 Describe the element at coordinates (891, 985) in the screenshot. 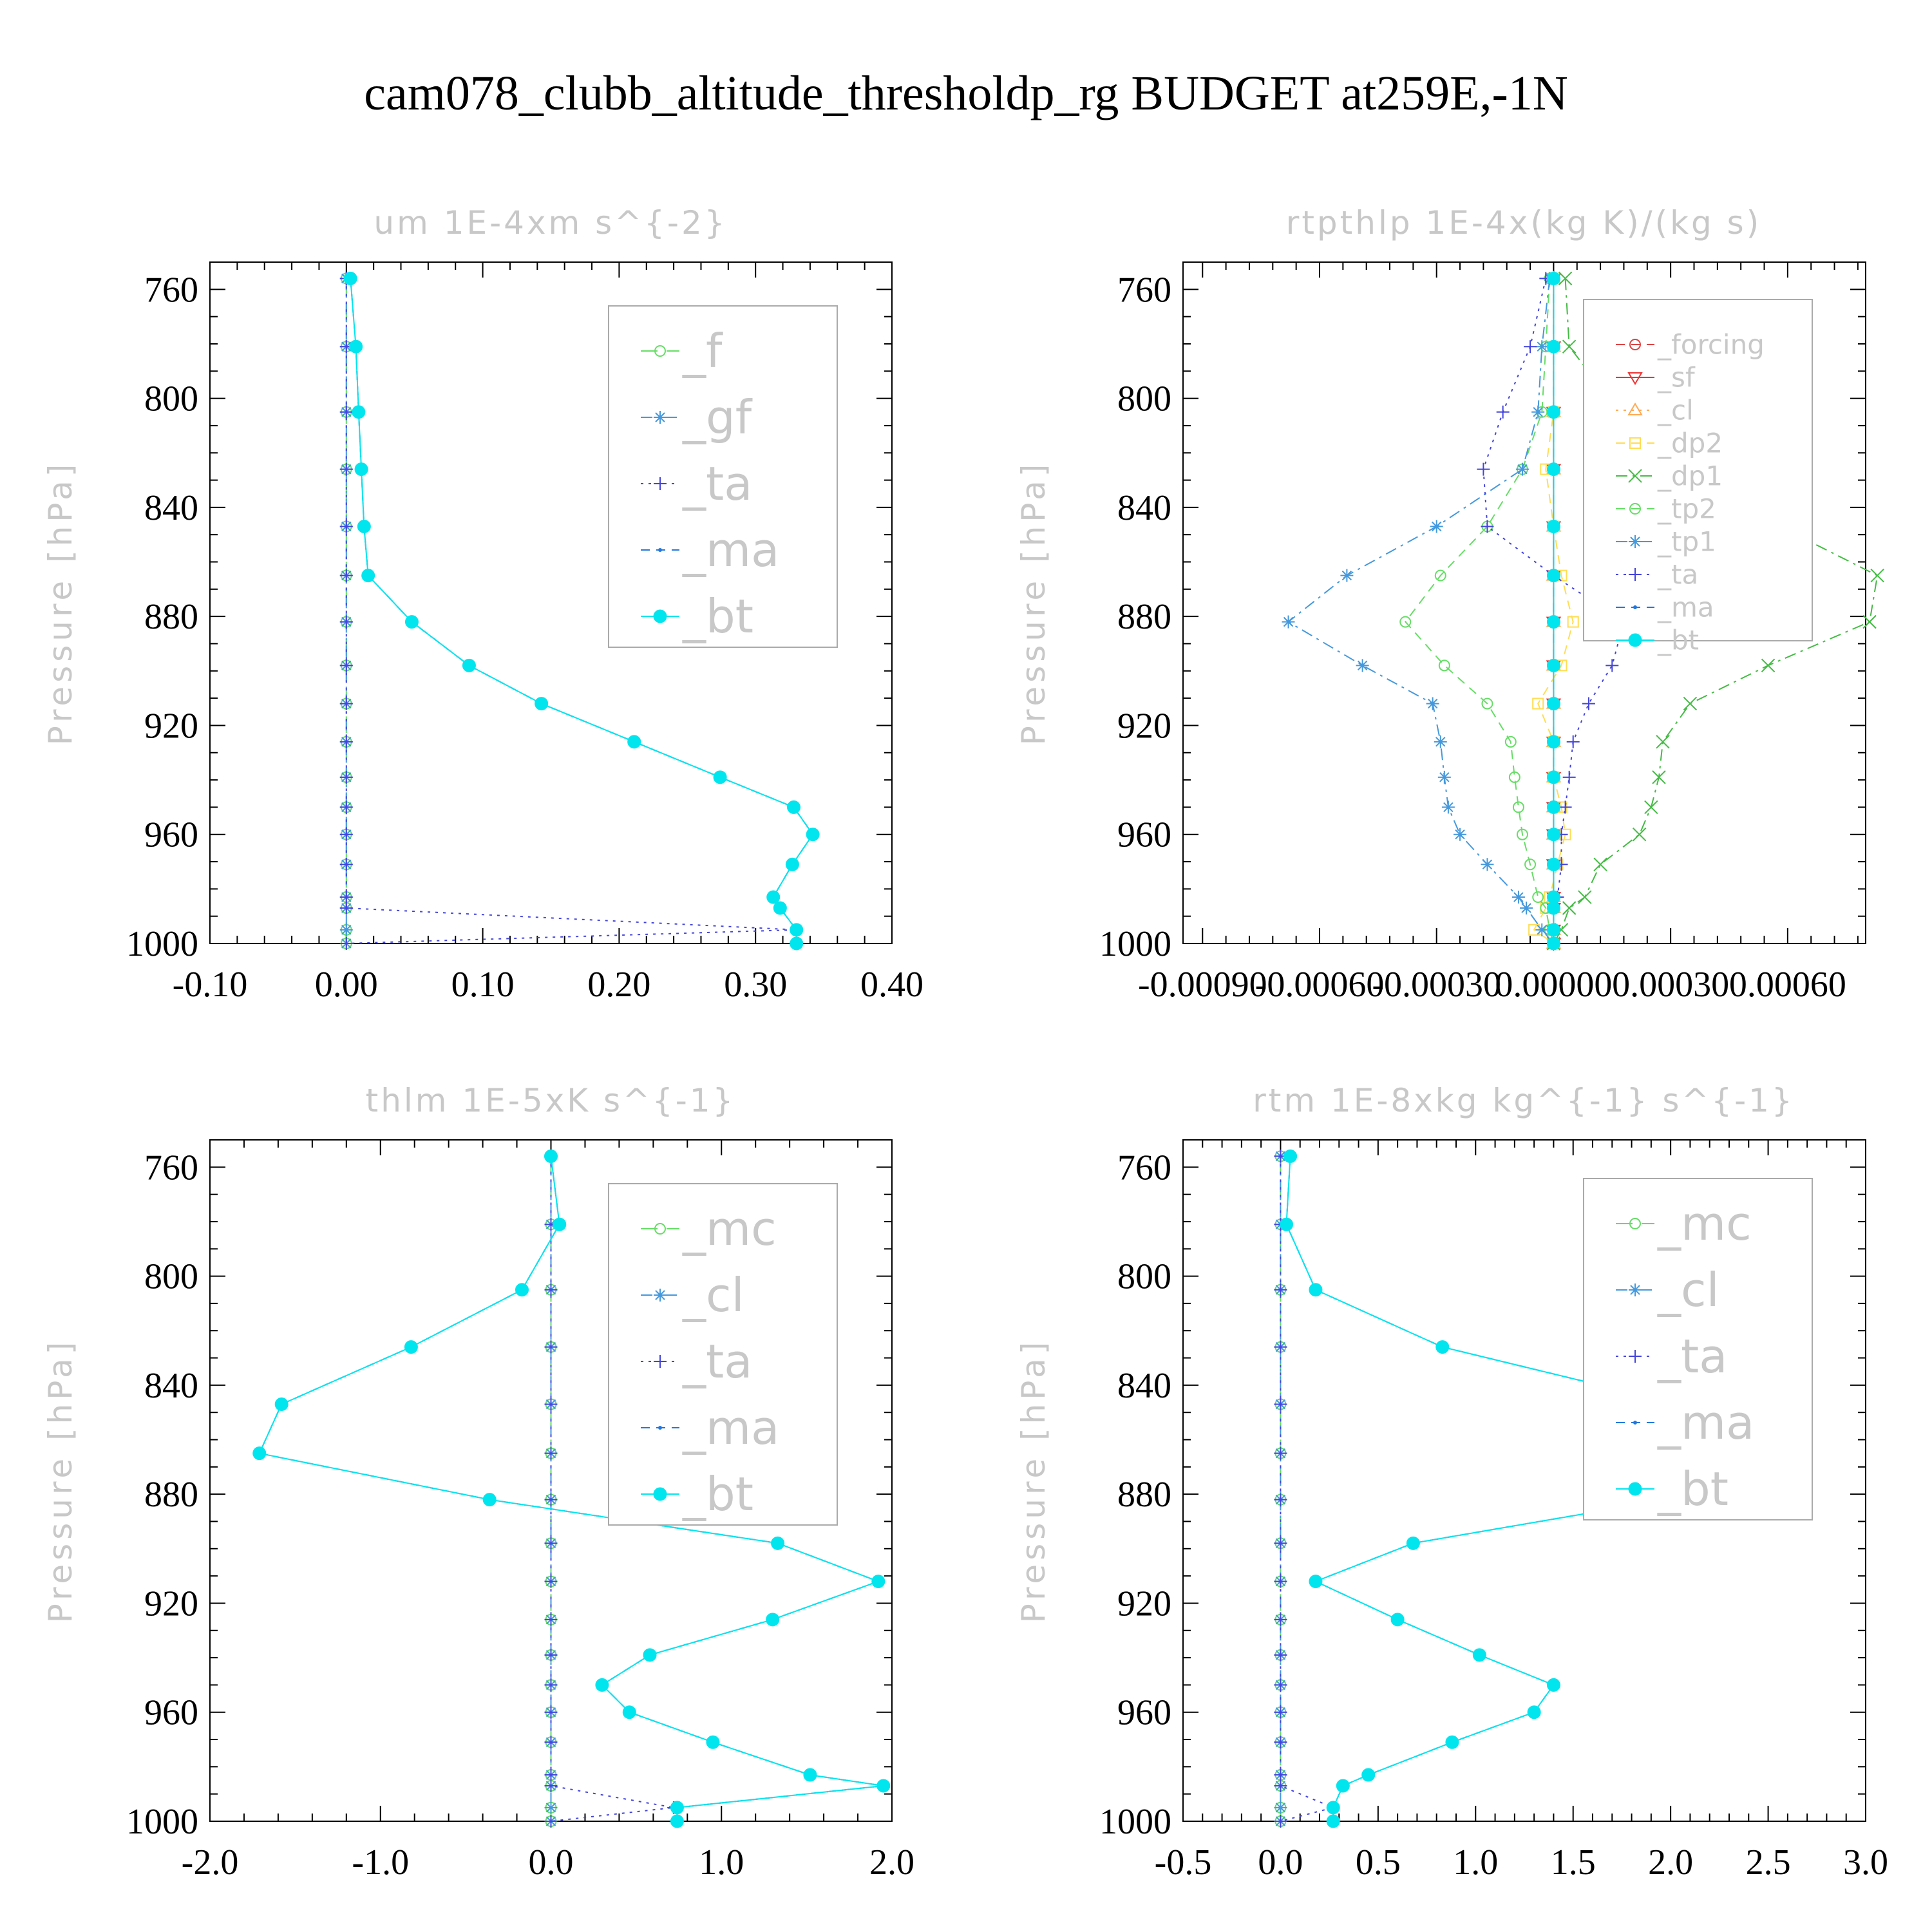

I see `x-tick-label: 0.40` at that location.